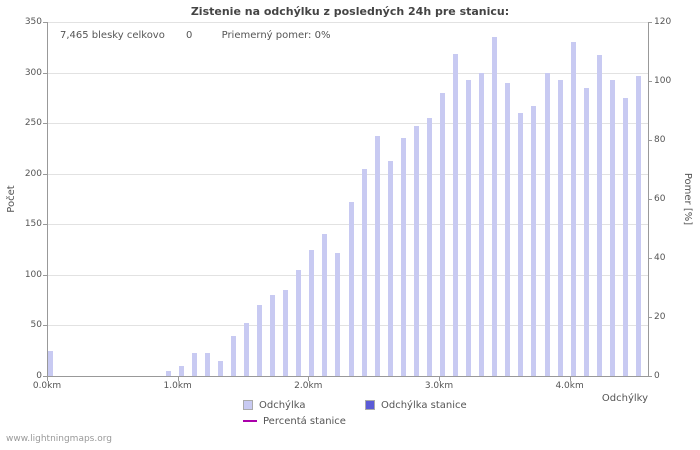 The image size is (700, 450). What do you see at coordinates (663, 81) in the screenshot?
I see `y-axis-right-tick-label: 100` at bounding box center [663, 81].